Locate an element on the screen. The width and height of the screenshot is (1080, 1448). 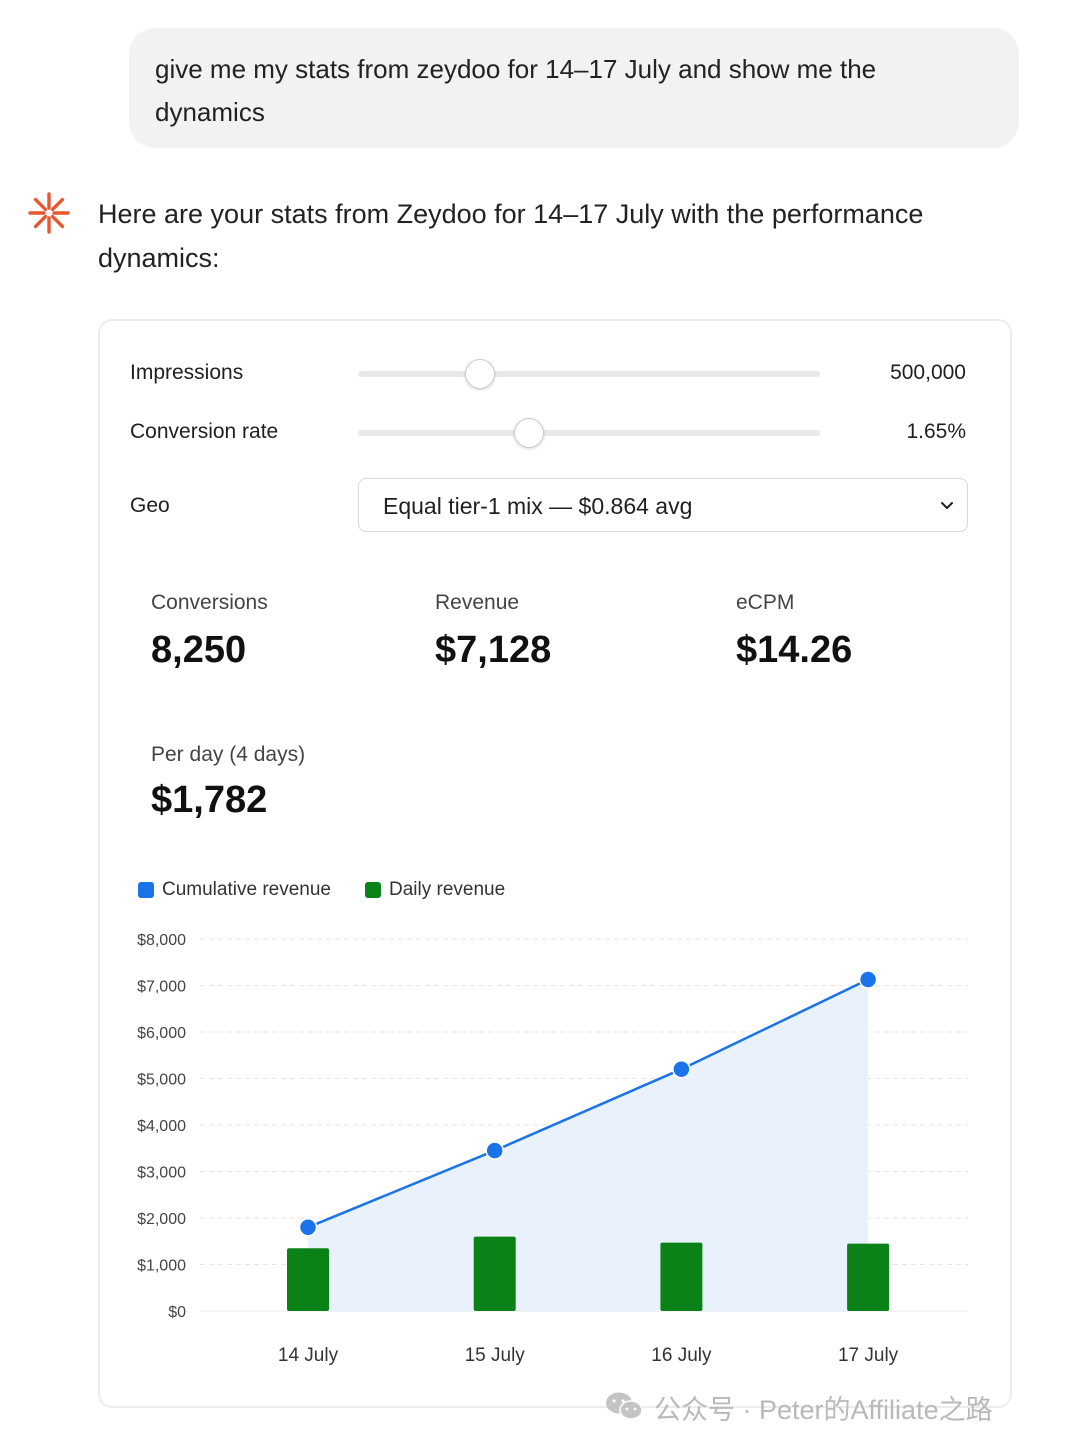
conversion-rate-label: Conversion rate is located at coordinates (204, 431).